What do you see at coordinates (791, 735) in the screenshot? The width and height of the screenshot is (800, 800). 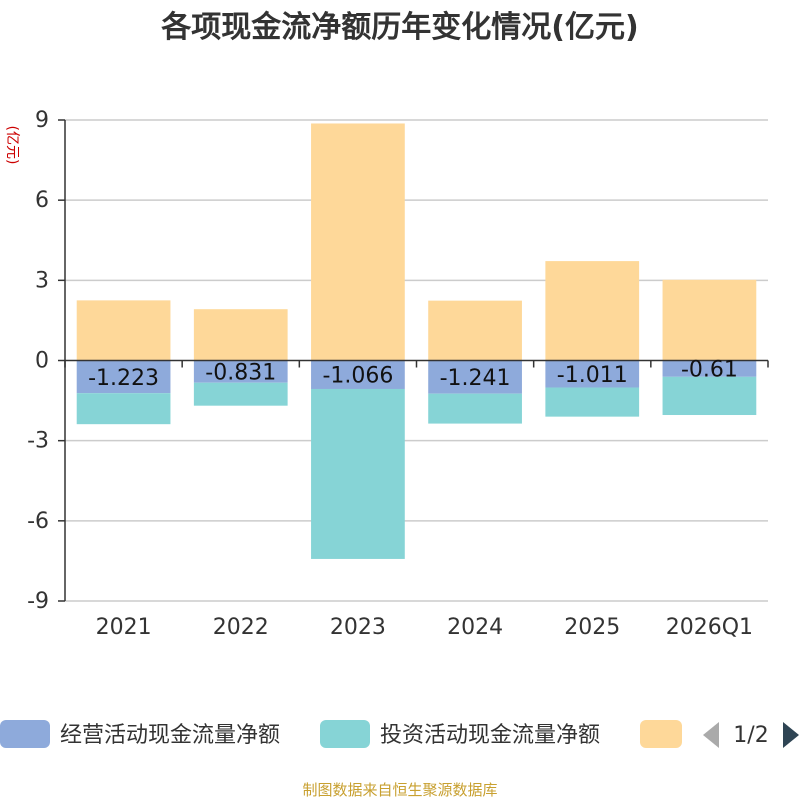 I see `legend-next-page-icon` at bounding box center [791, 735].